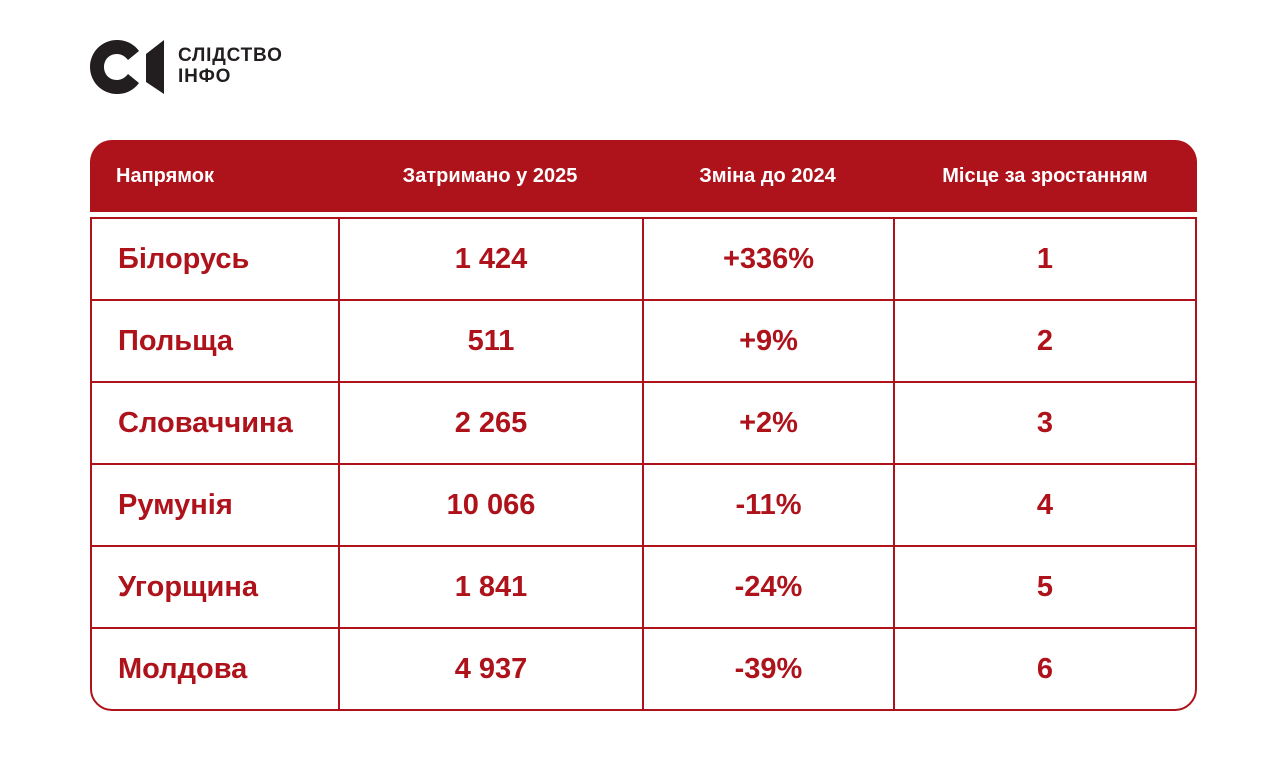 This screenshot has height=776, width=1280. Describe the element at coordinates (1045, 422) in the screenshot. I see `cell-rank: 3` at that location.